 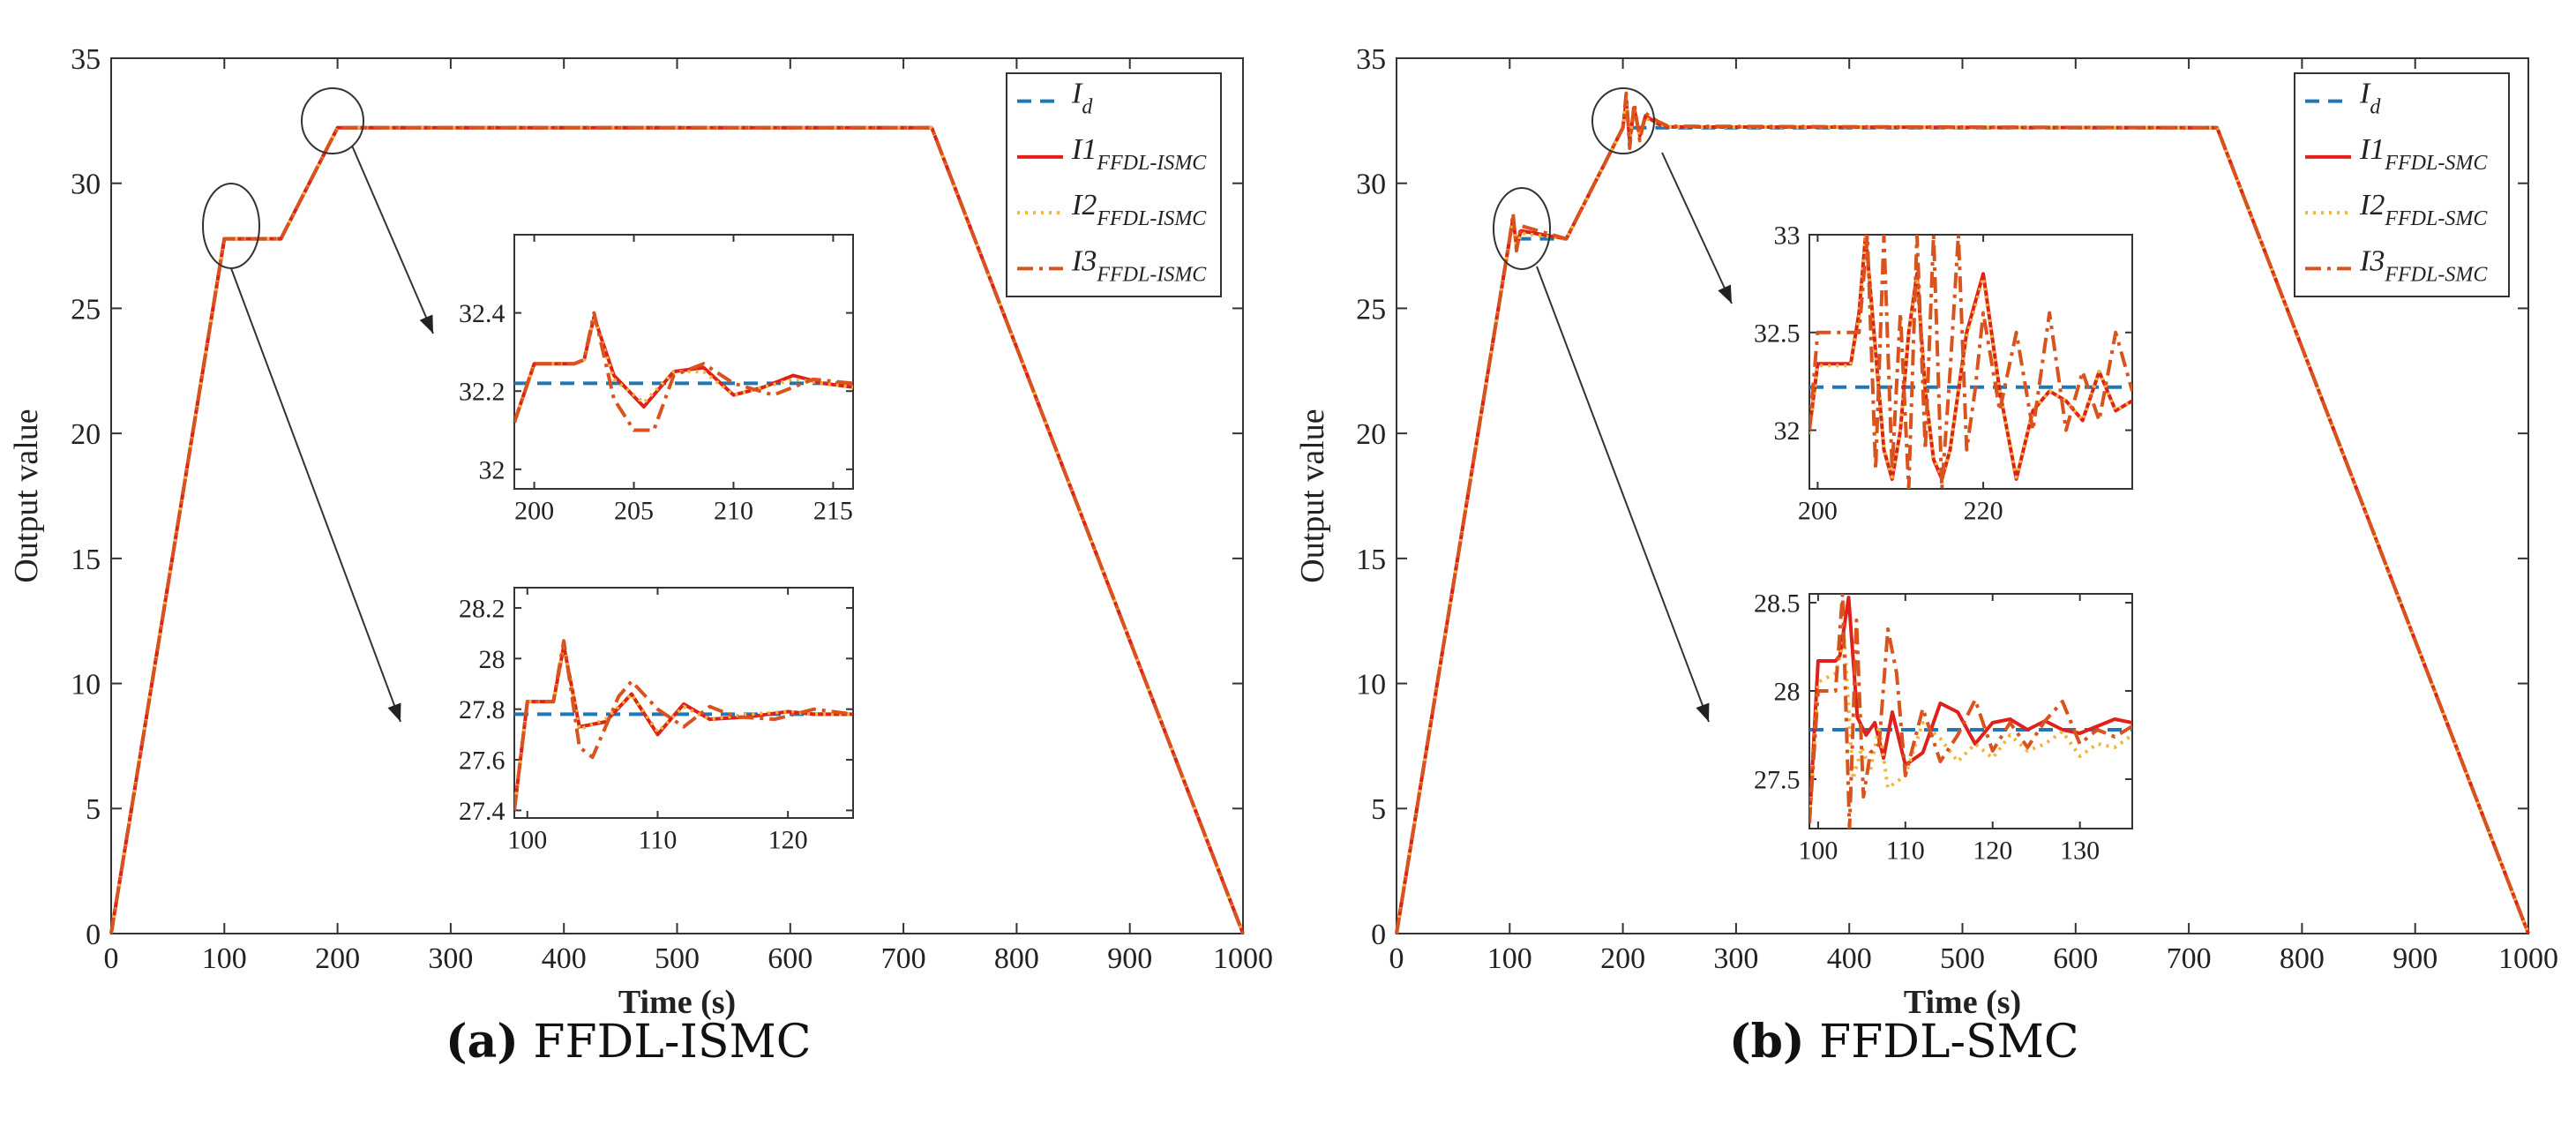 What do you see at coordinates (1088, 107) in the screenshot?
I see `chart-a-legend-sub: d` at bounding box center [1088, 107].